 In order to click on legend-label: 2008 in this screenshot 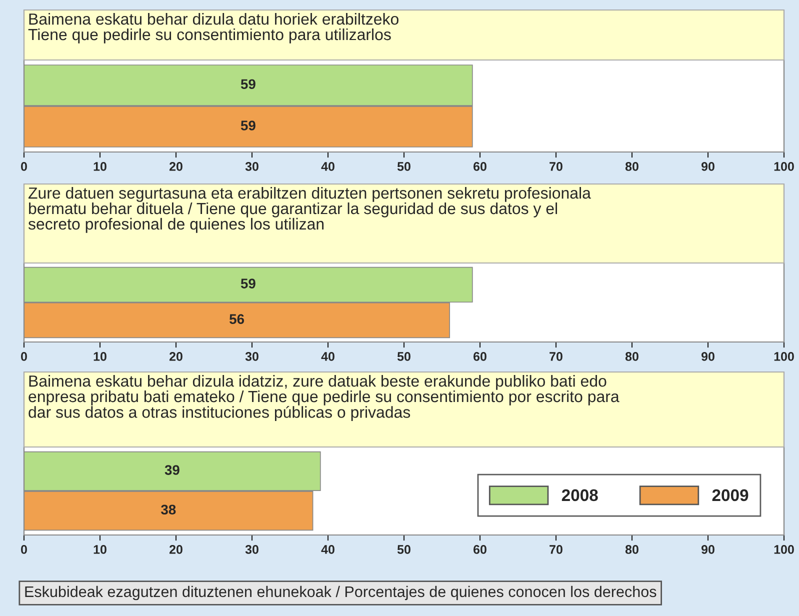, I will do `click(580, 495)`.